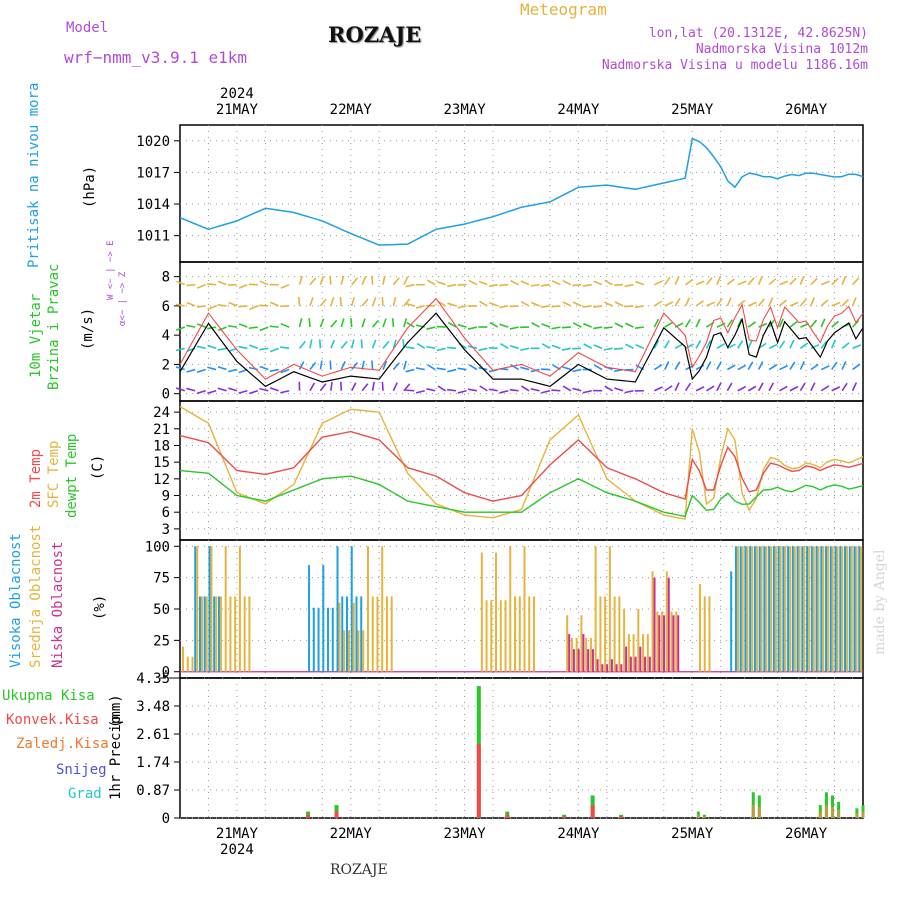 The image size is (900, 900). Describe the element at coordinates (153, 763) in the screenshot. I see `y-tick-label: 1.74` at that location.